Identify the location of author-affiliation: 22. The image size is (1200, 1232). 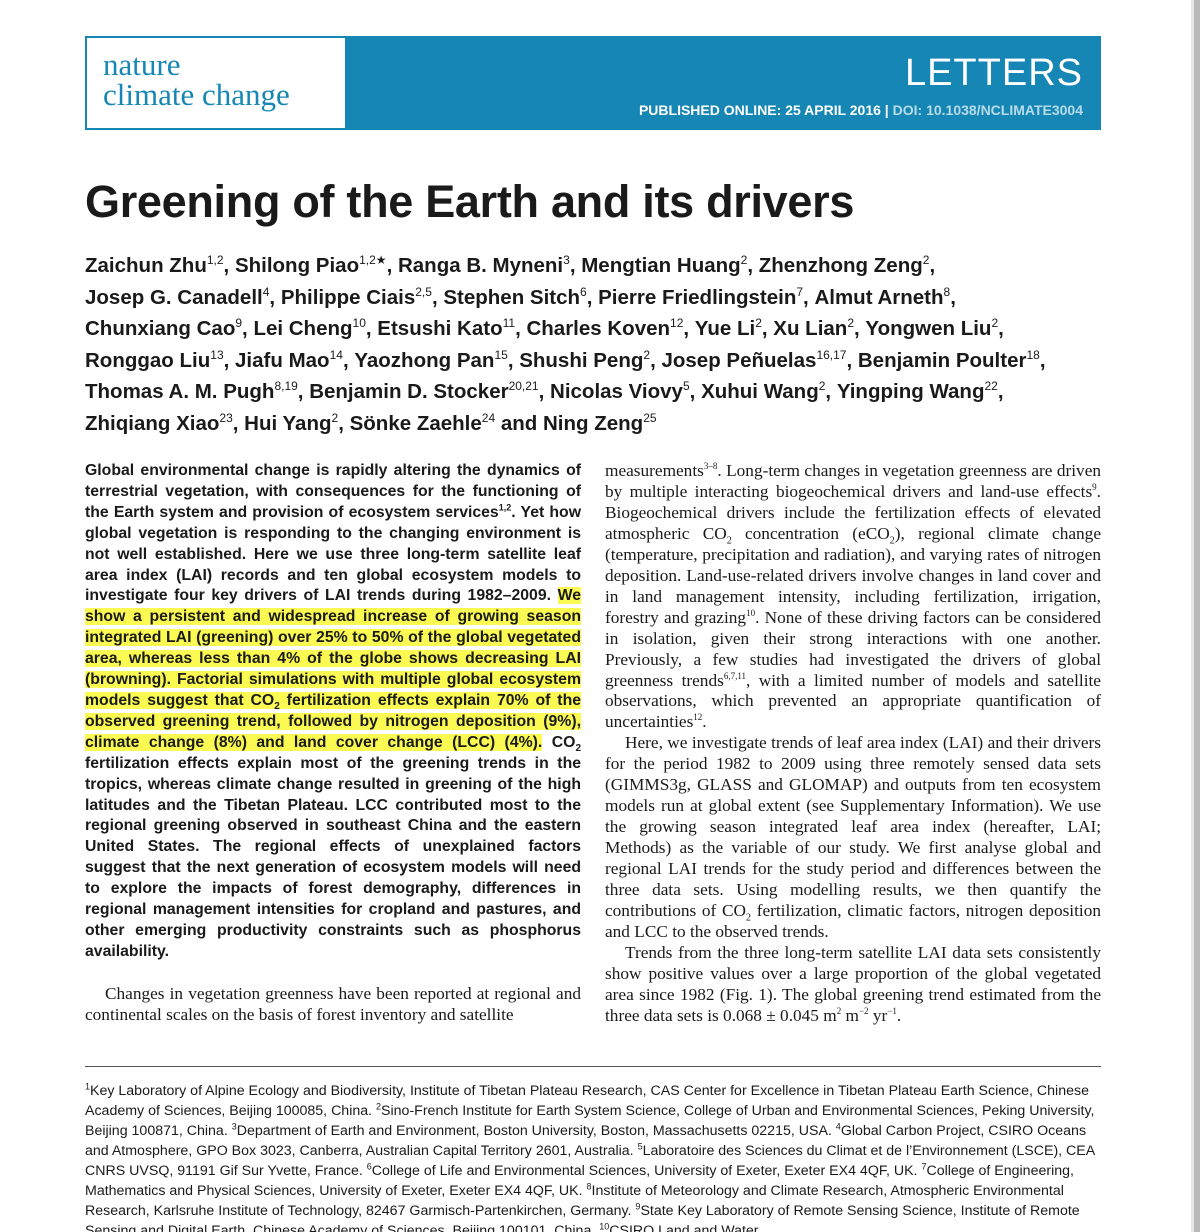
(991, 386).